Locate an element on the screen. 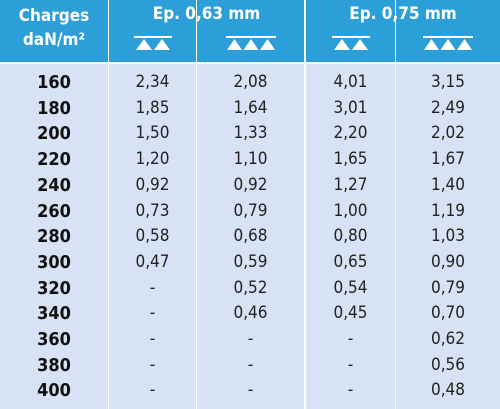 Image resolution: width=500 pixels, height=409 pixels. span-value-cell: 2,20 is located at coordinates (350, 133).